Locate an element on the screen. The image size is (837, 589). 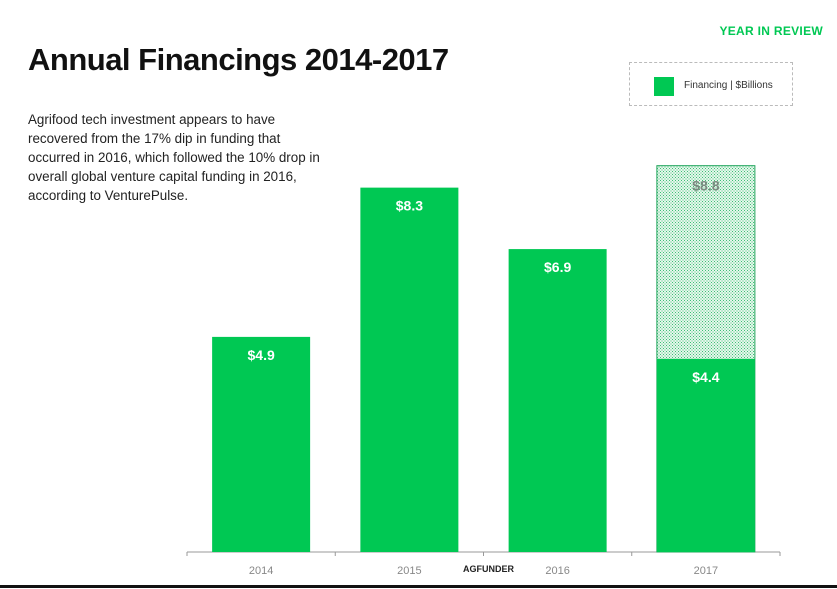
legend-swatch is located at coordinates (664, 86).